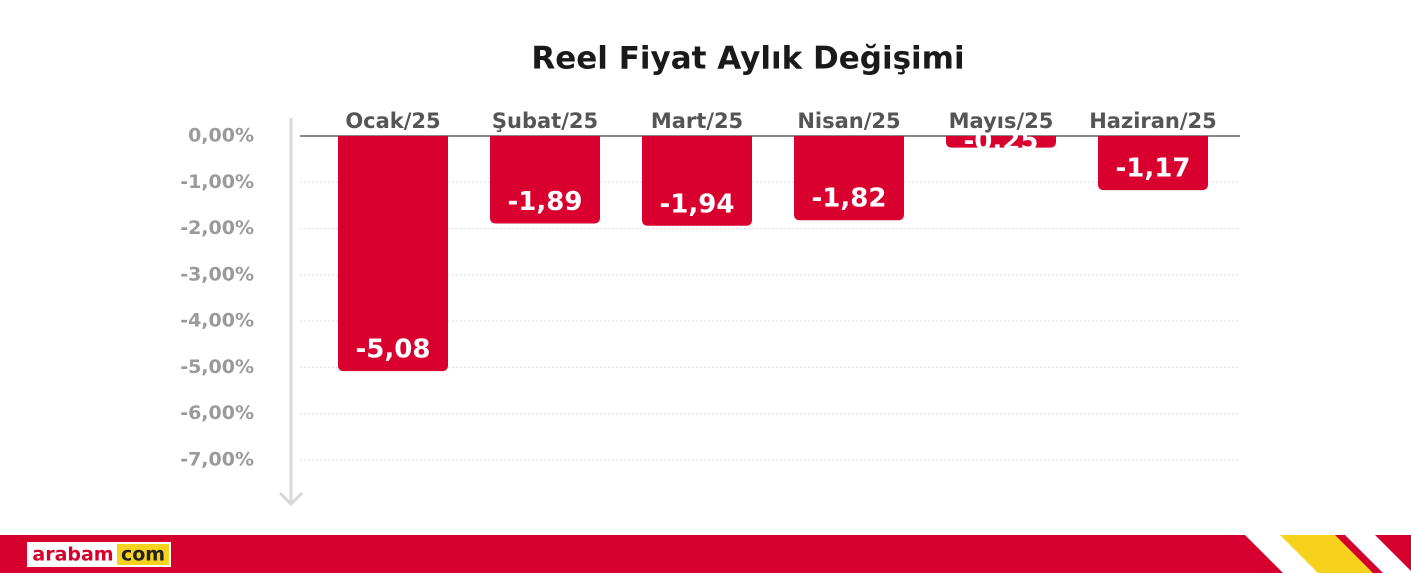  What do you see at coordinates (705, 554) in the screenshot?
I see `footer-band` at bounding box center [705, 554].